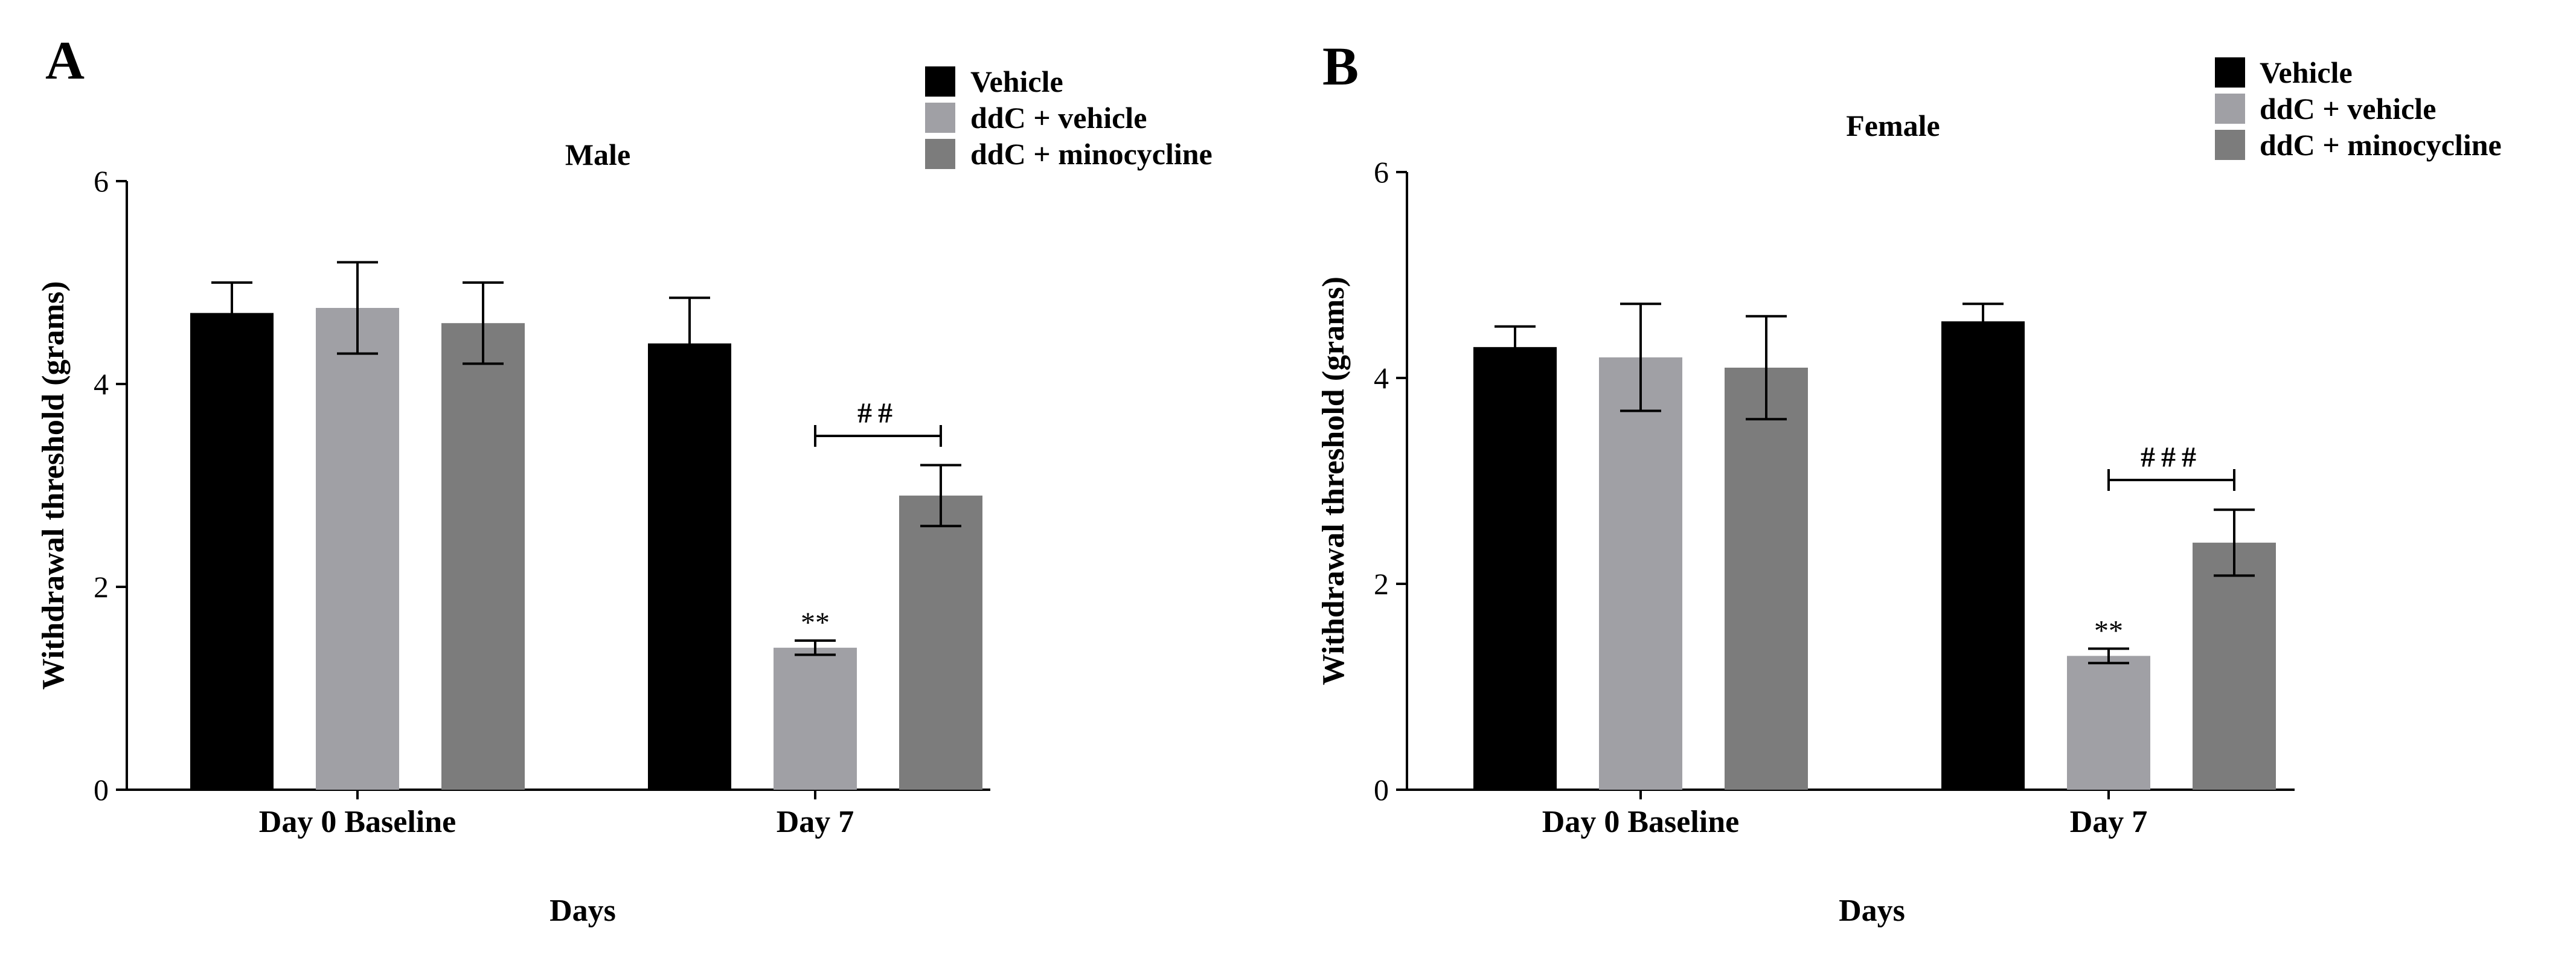  I want to click on significance-label: ##, so click(878, 413).